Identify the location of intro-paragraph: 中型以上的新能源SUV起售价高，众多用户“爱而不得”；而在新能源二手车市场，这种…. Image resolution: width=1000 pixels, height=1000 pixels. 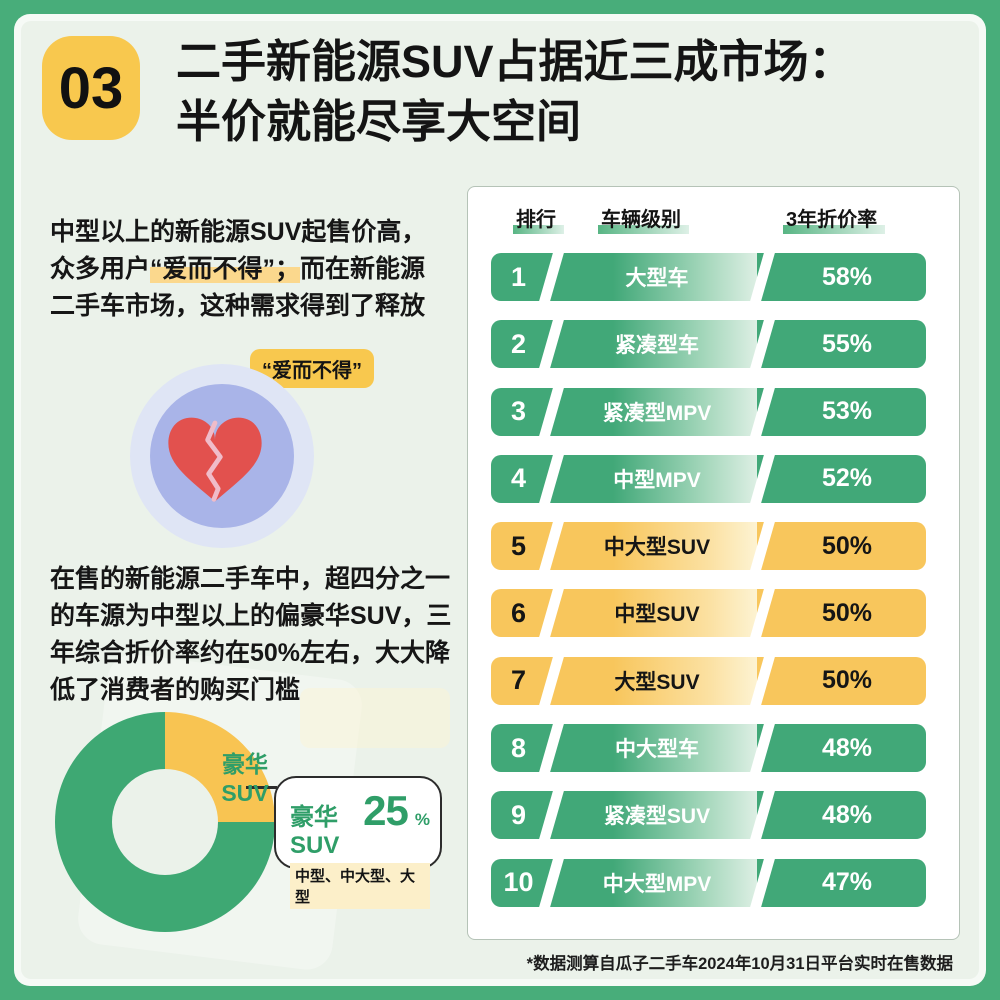
(246, 269).